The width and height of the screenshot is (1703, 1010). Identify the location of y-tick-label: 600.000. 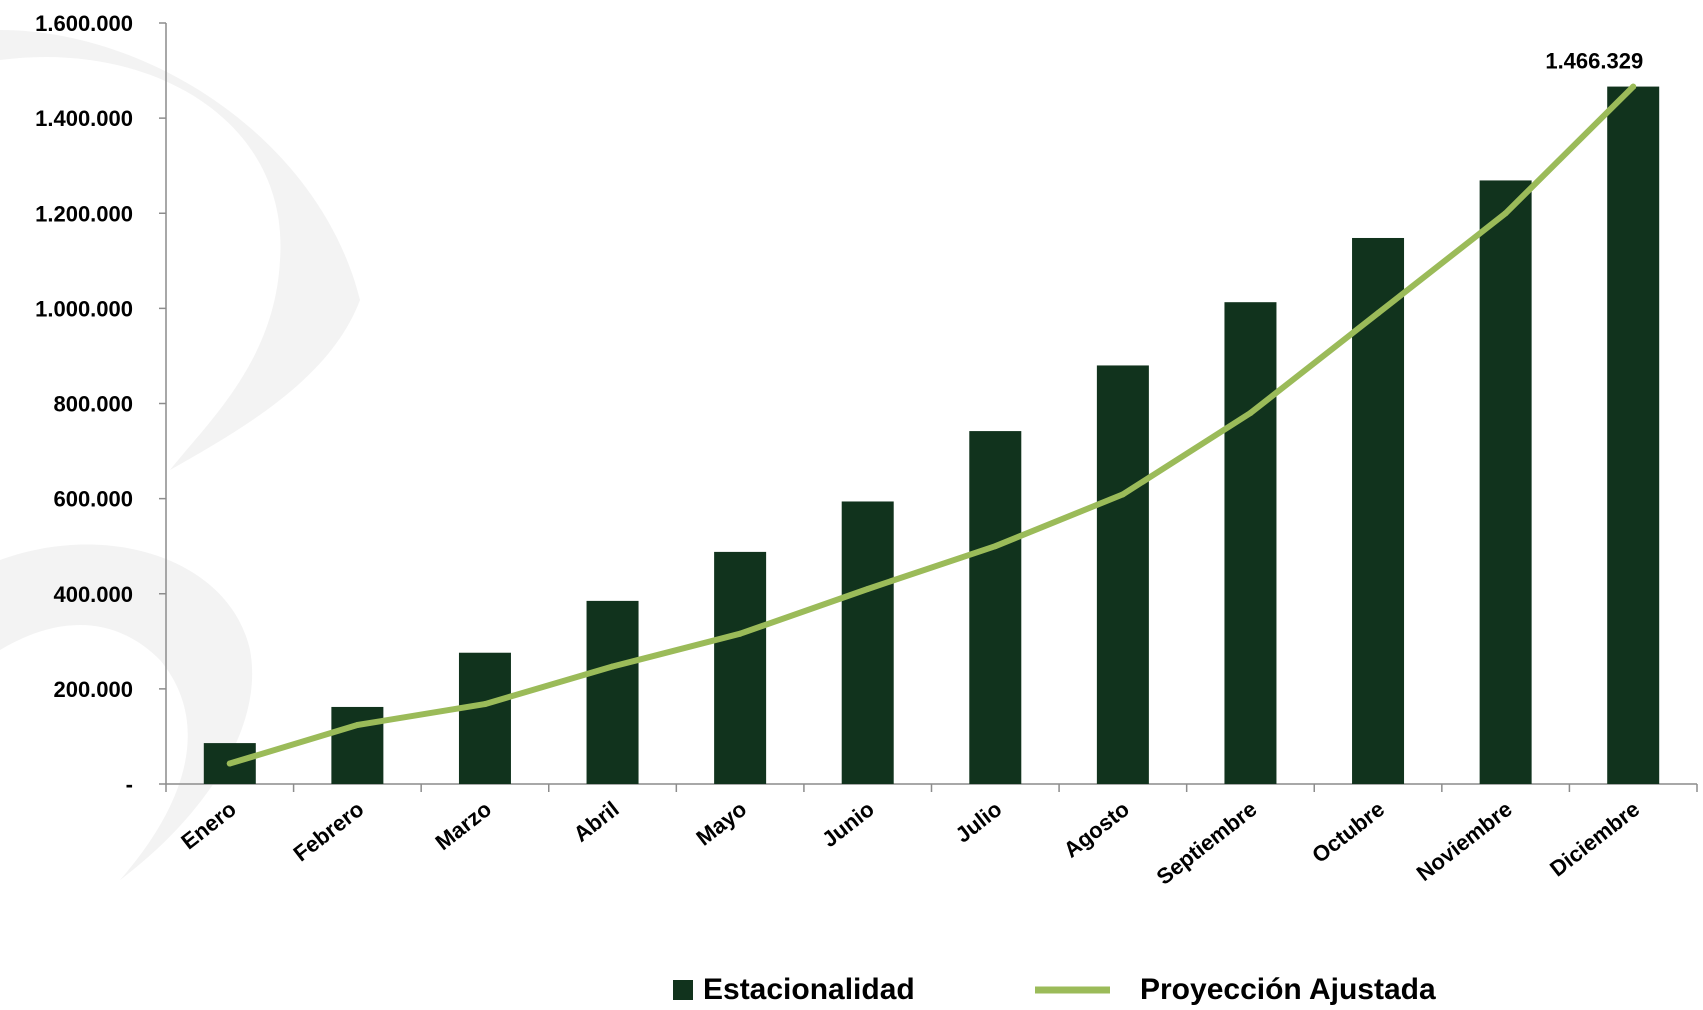
(93, 499).